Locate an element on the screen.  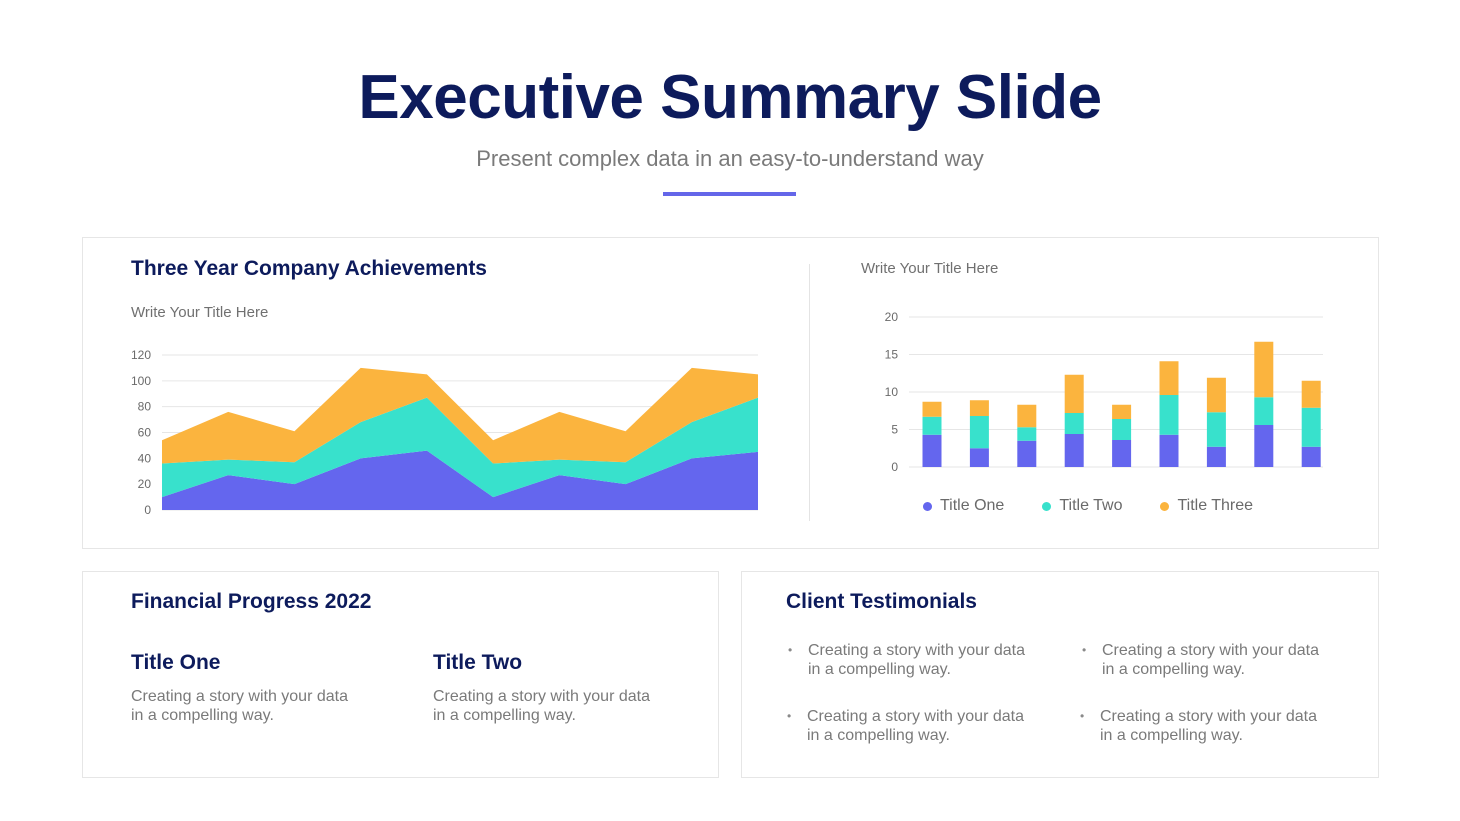
area-chart-title: Write Your Title Here is located at coordinates (200, 312).